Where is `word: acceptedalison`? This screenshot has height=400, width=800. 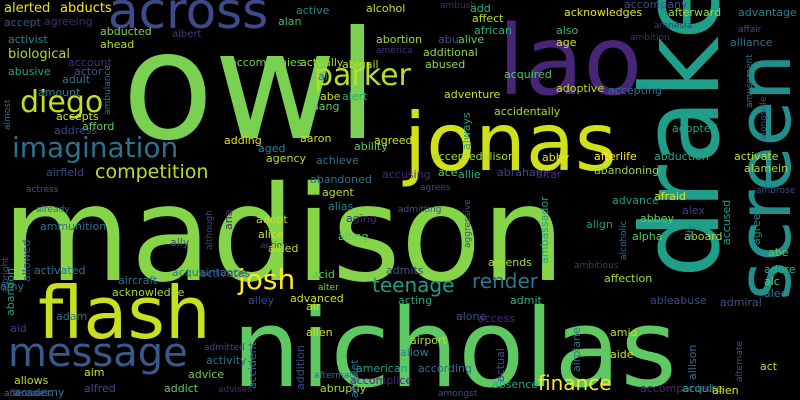 word: acceptedalison is located at coordinates (473, 156).